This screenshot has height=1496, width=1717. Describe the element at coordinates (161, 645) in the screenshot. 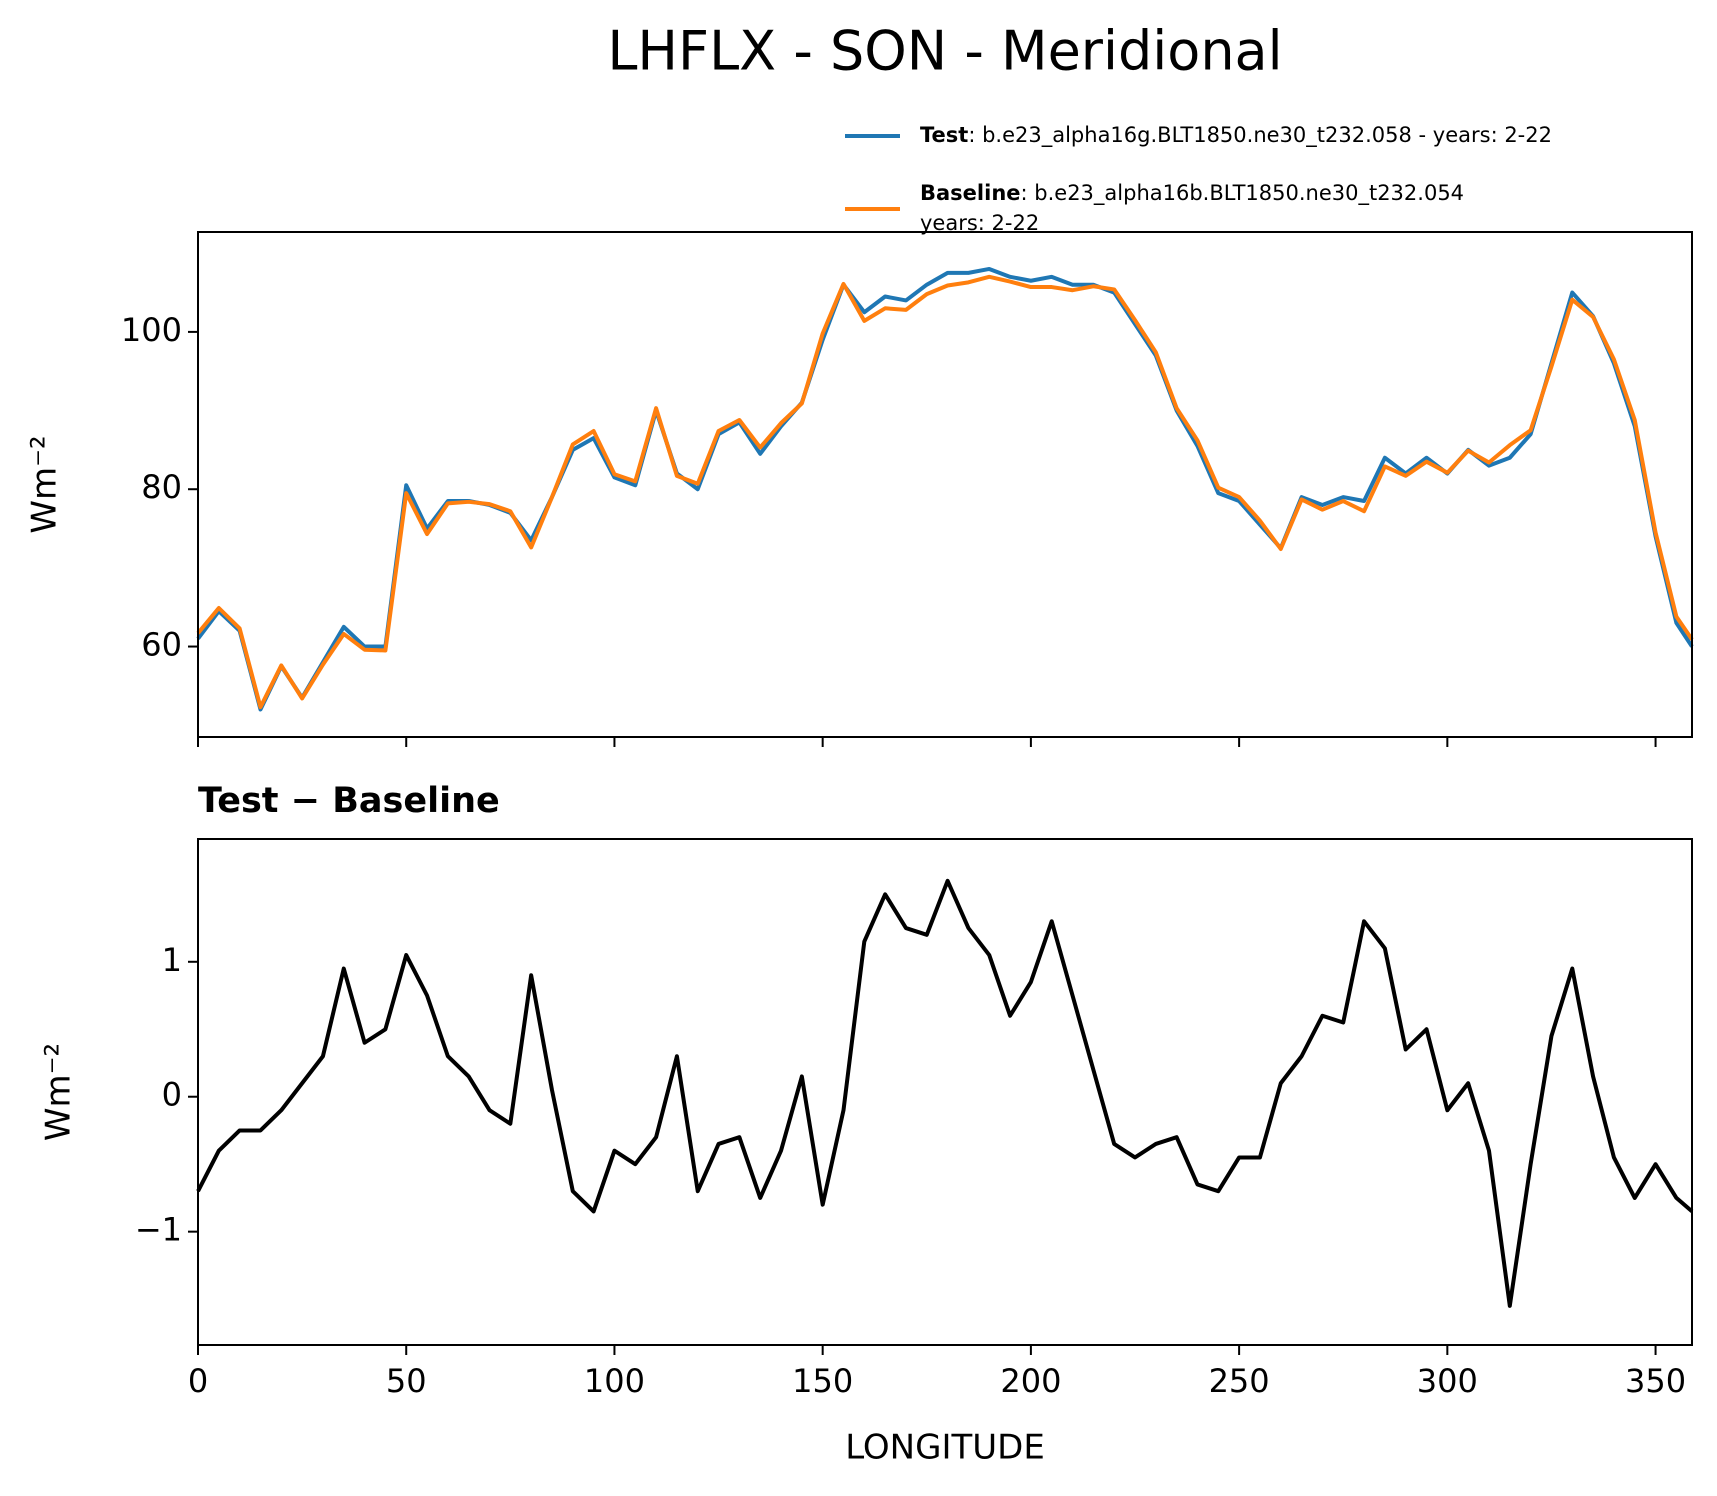

I see `y-tick-label: 60` at that location.